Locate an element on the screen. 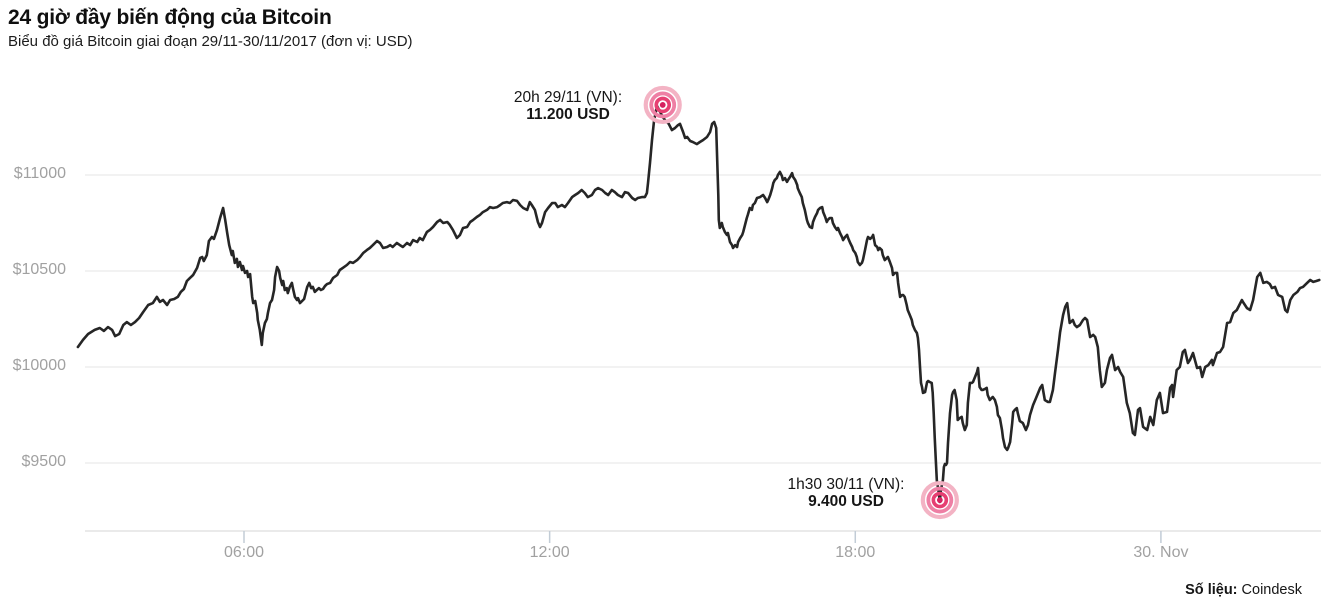 This screenshot has height=614, width=1321. peak-annotation-time: 20h 29/11 (VN): is located at coordinates (568, 97).